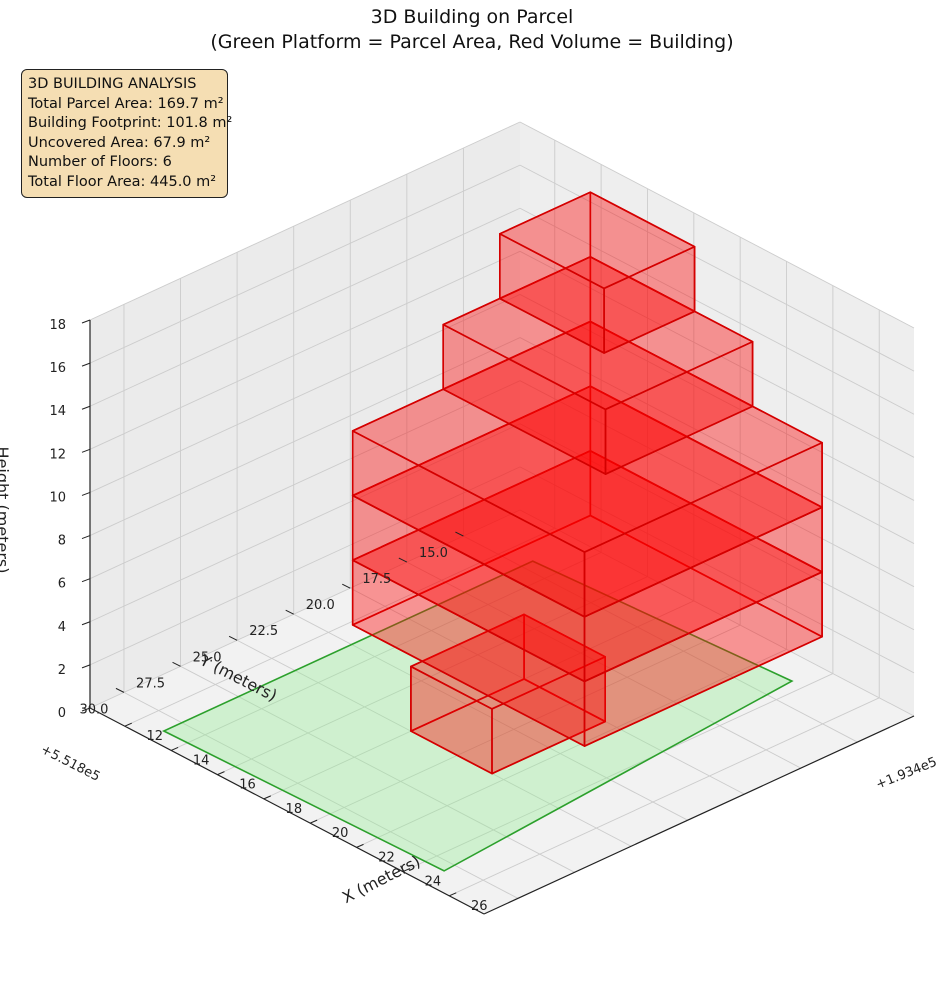  I want to click on x-axis-line, so click(699, 815).